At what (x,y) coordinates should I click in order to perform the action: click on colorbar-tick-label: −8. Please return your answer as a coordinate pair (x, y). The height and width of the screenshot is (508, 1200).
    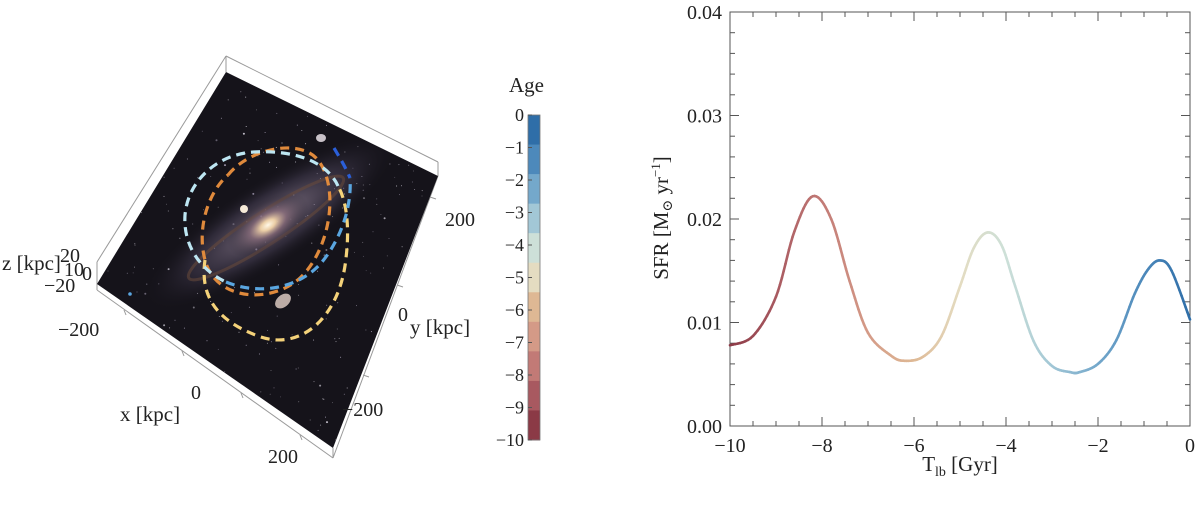
    Looking at the image, I should click on (514, 375).